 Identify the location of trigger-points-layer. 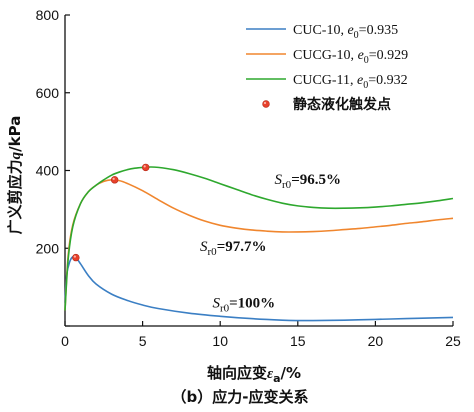
(111, 212).